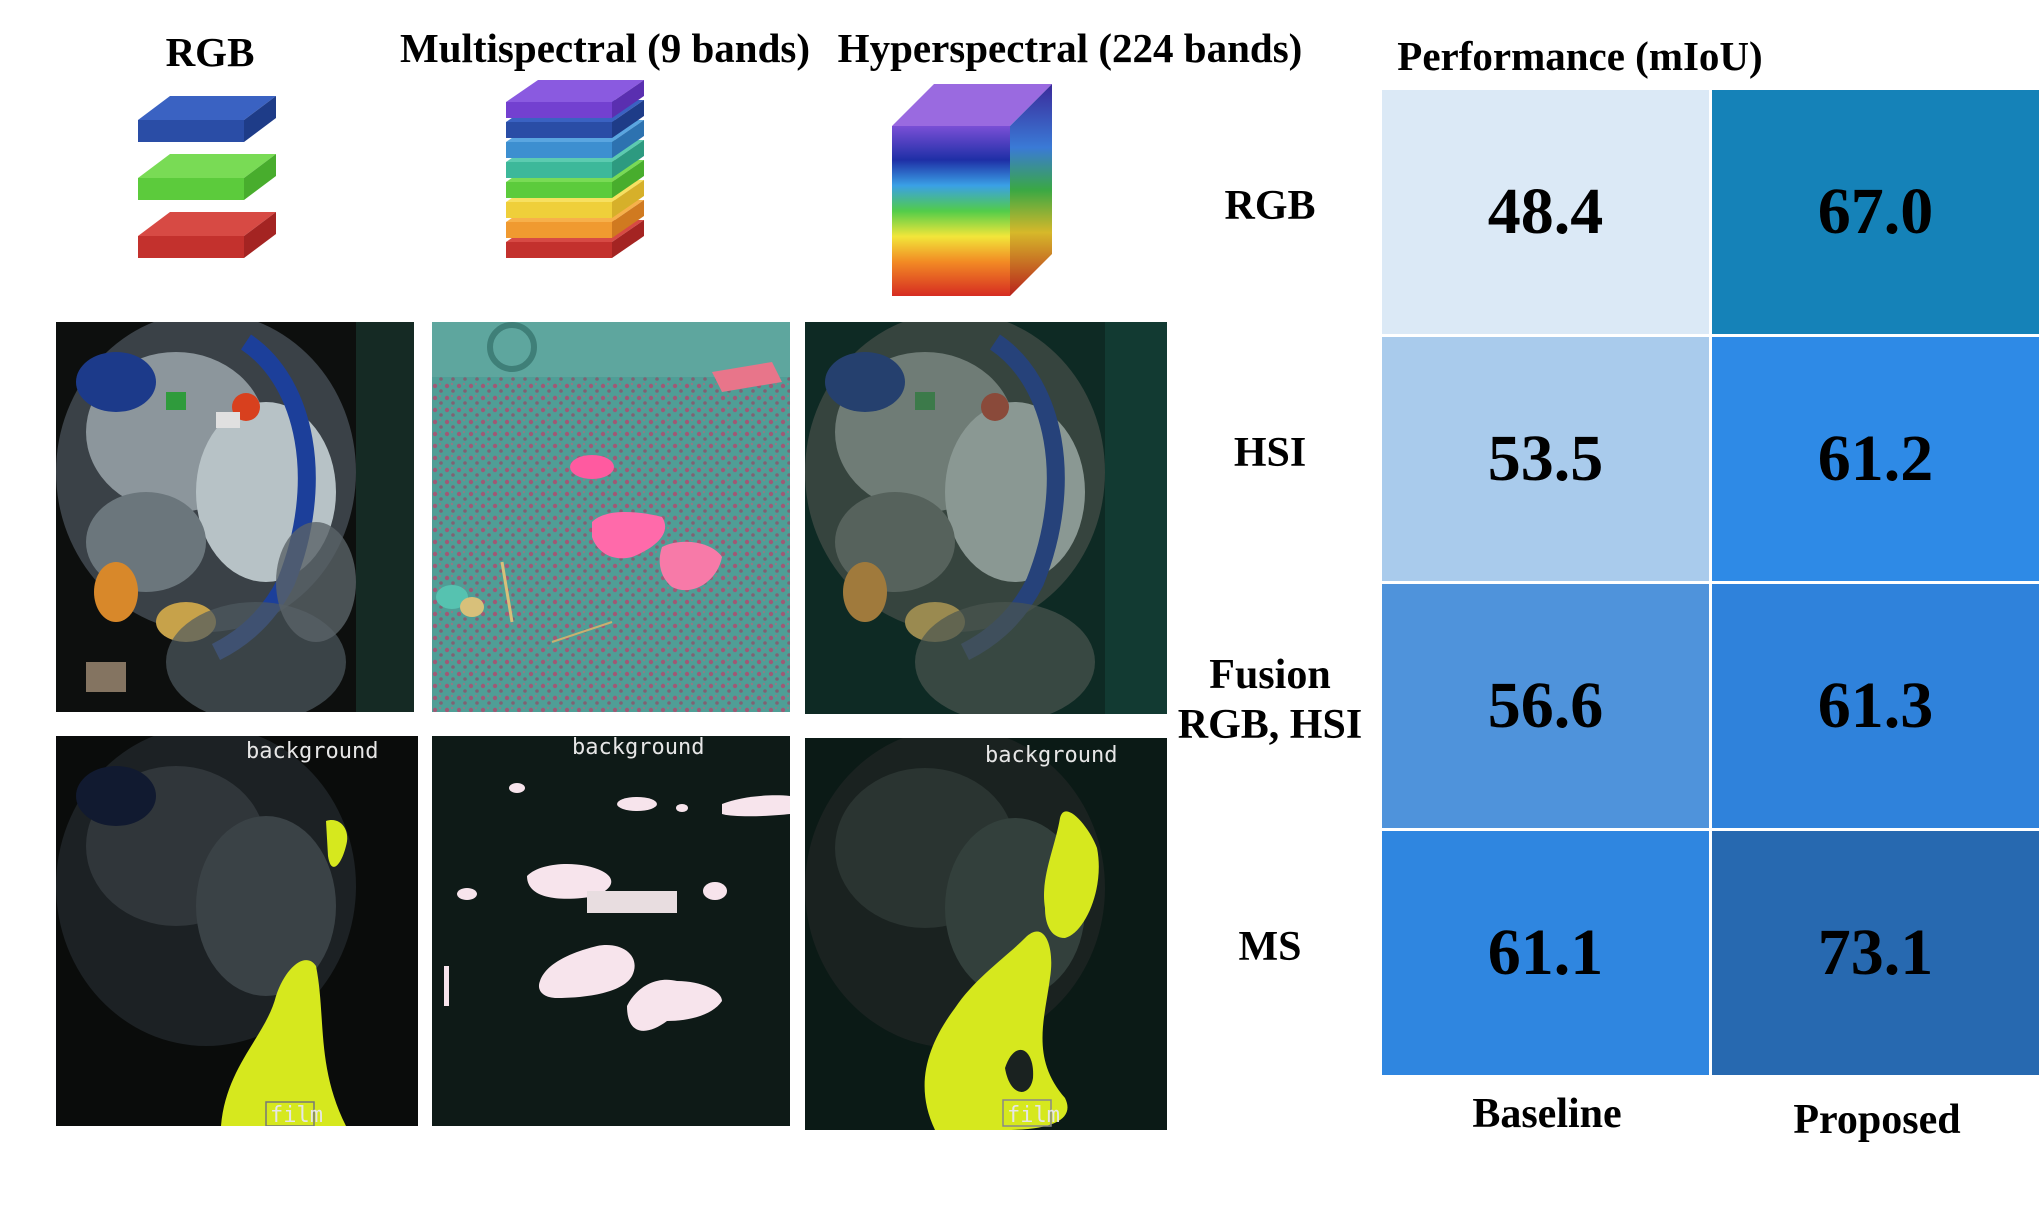  What do you see at coordinates (605, 48) in the screenshot?
I see `header-multispectral: Multispectral (9 bands)` at bounding box center [605, 48].